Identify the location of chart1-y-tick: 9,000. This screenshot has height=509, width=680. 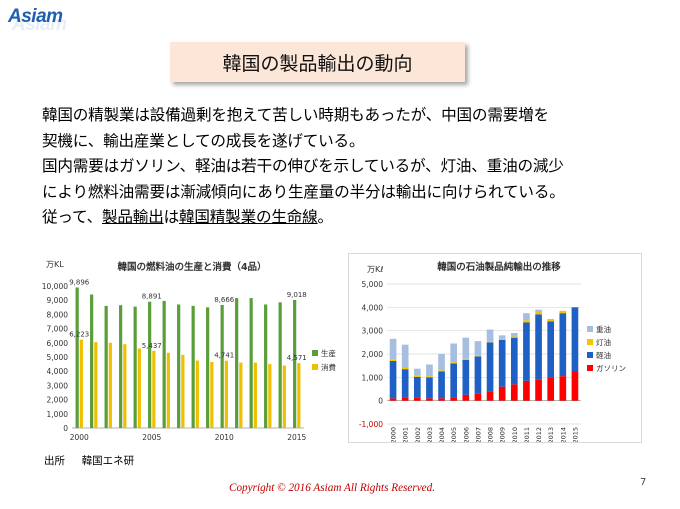
(58, 300).